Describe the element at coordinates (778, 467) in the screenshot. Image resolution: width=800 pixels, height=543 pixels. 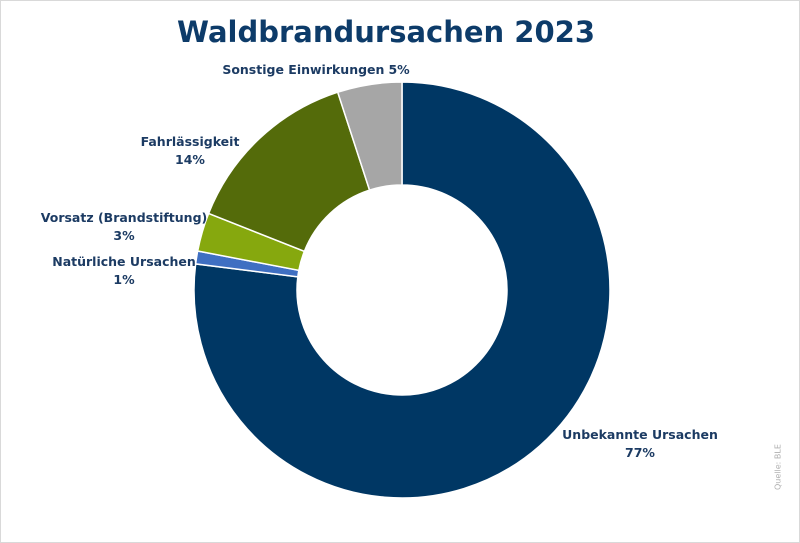
I see `source-note: Quelle: BLE` at that location.